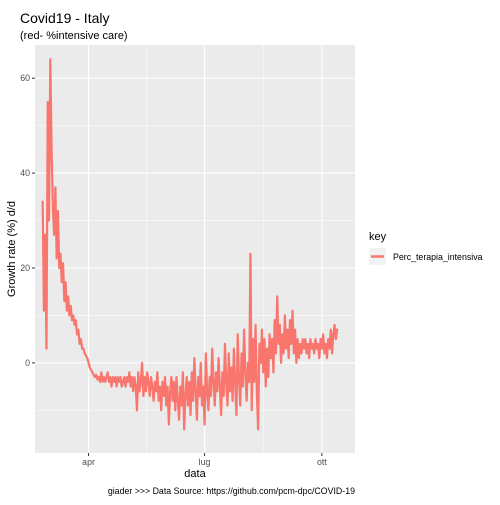 The height and width of the screenshot is (505, 500). What do you see at coordinates (25, 173) in the screenshot?
I see `y-tick-label: 40` at bounding box center [25, 173].